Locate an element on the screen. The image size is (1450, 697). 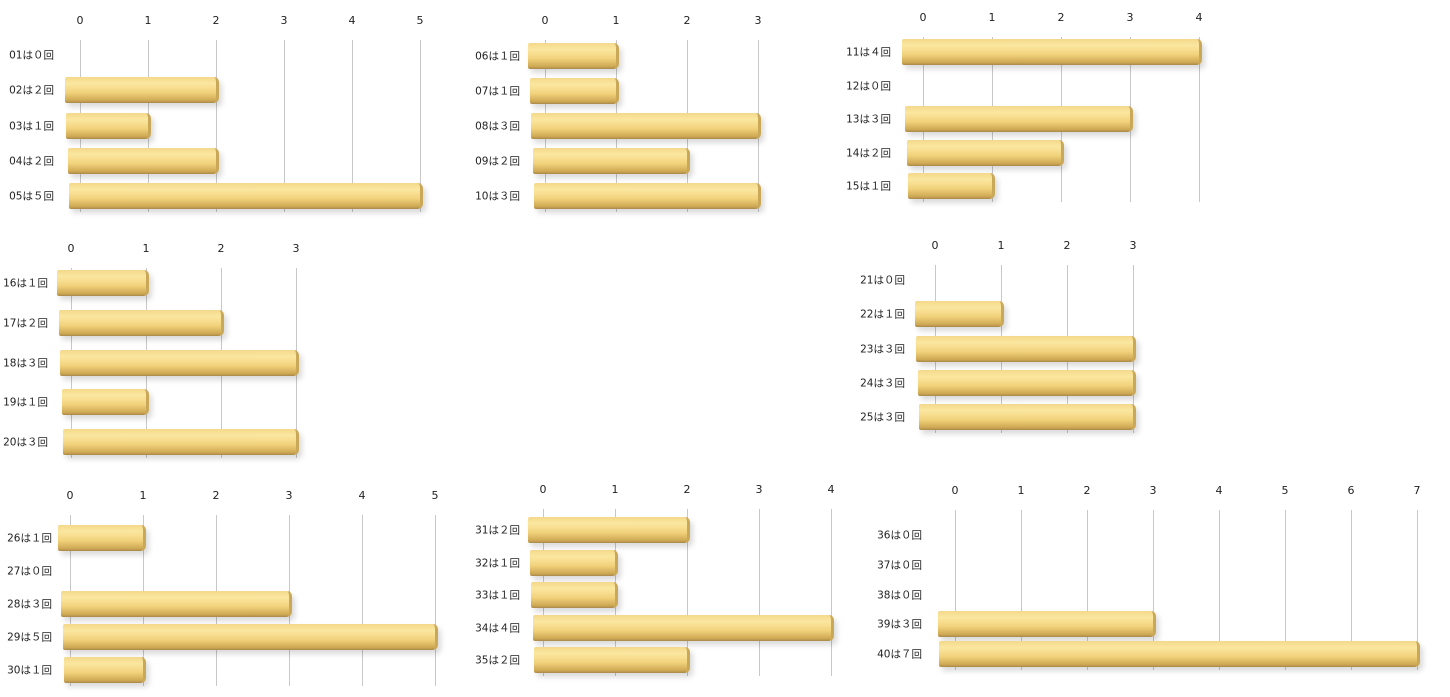
category-label: 17は２回 is located at coordinates (25, 323).